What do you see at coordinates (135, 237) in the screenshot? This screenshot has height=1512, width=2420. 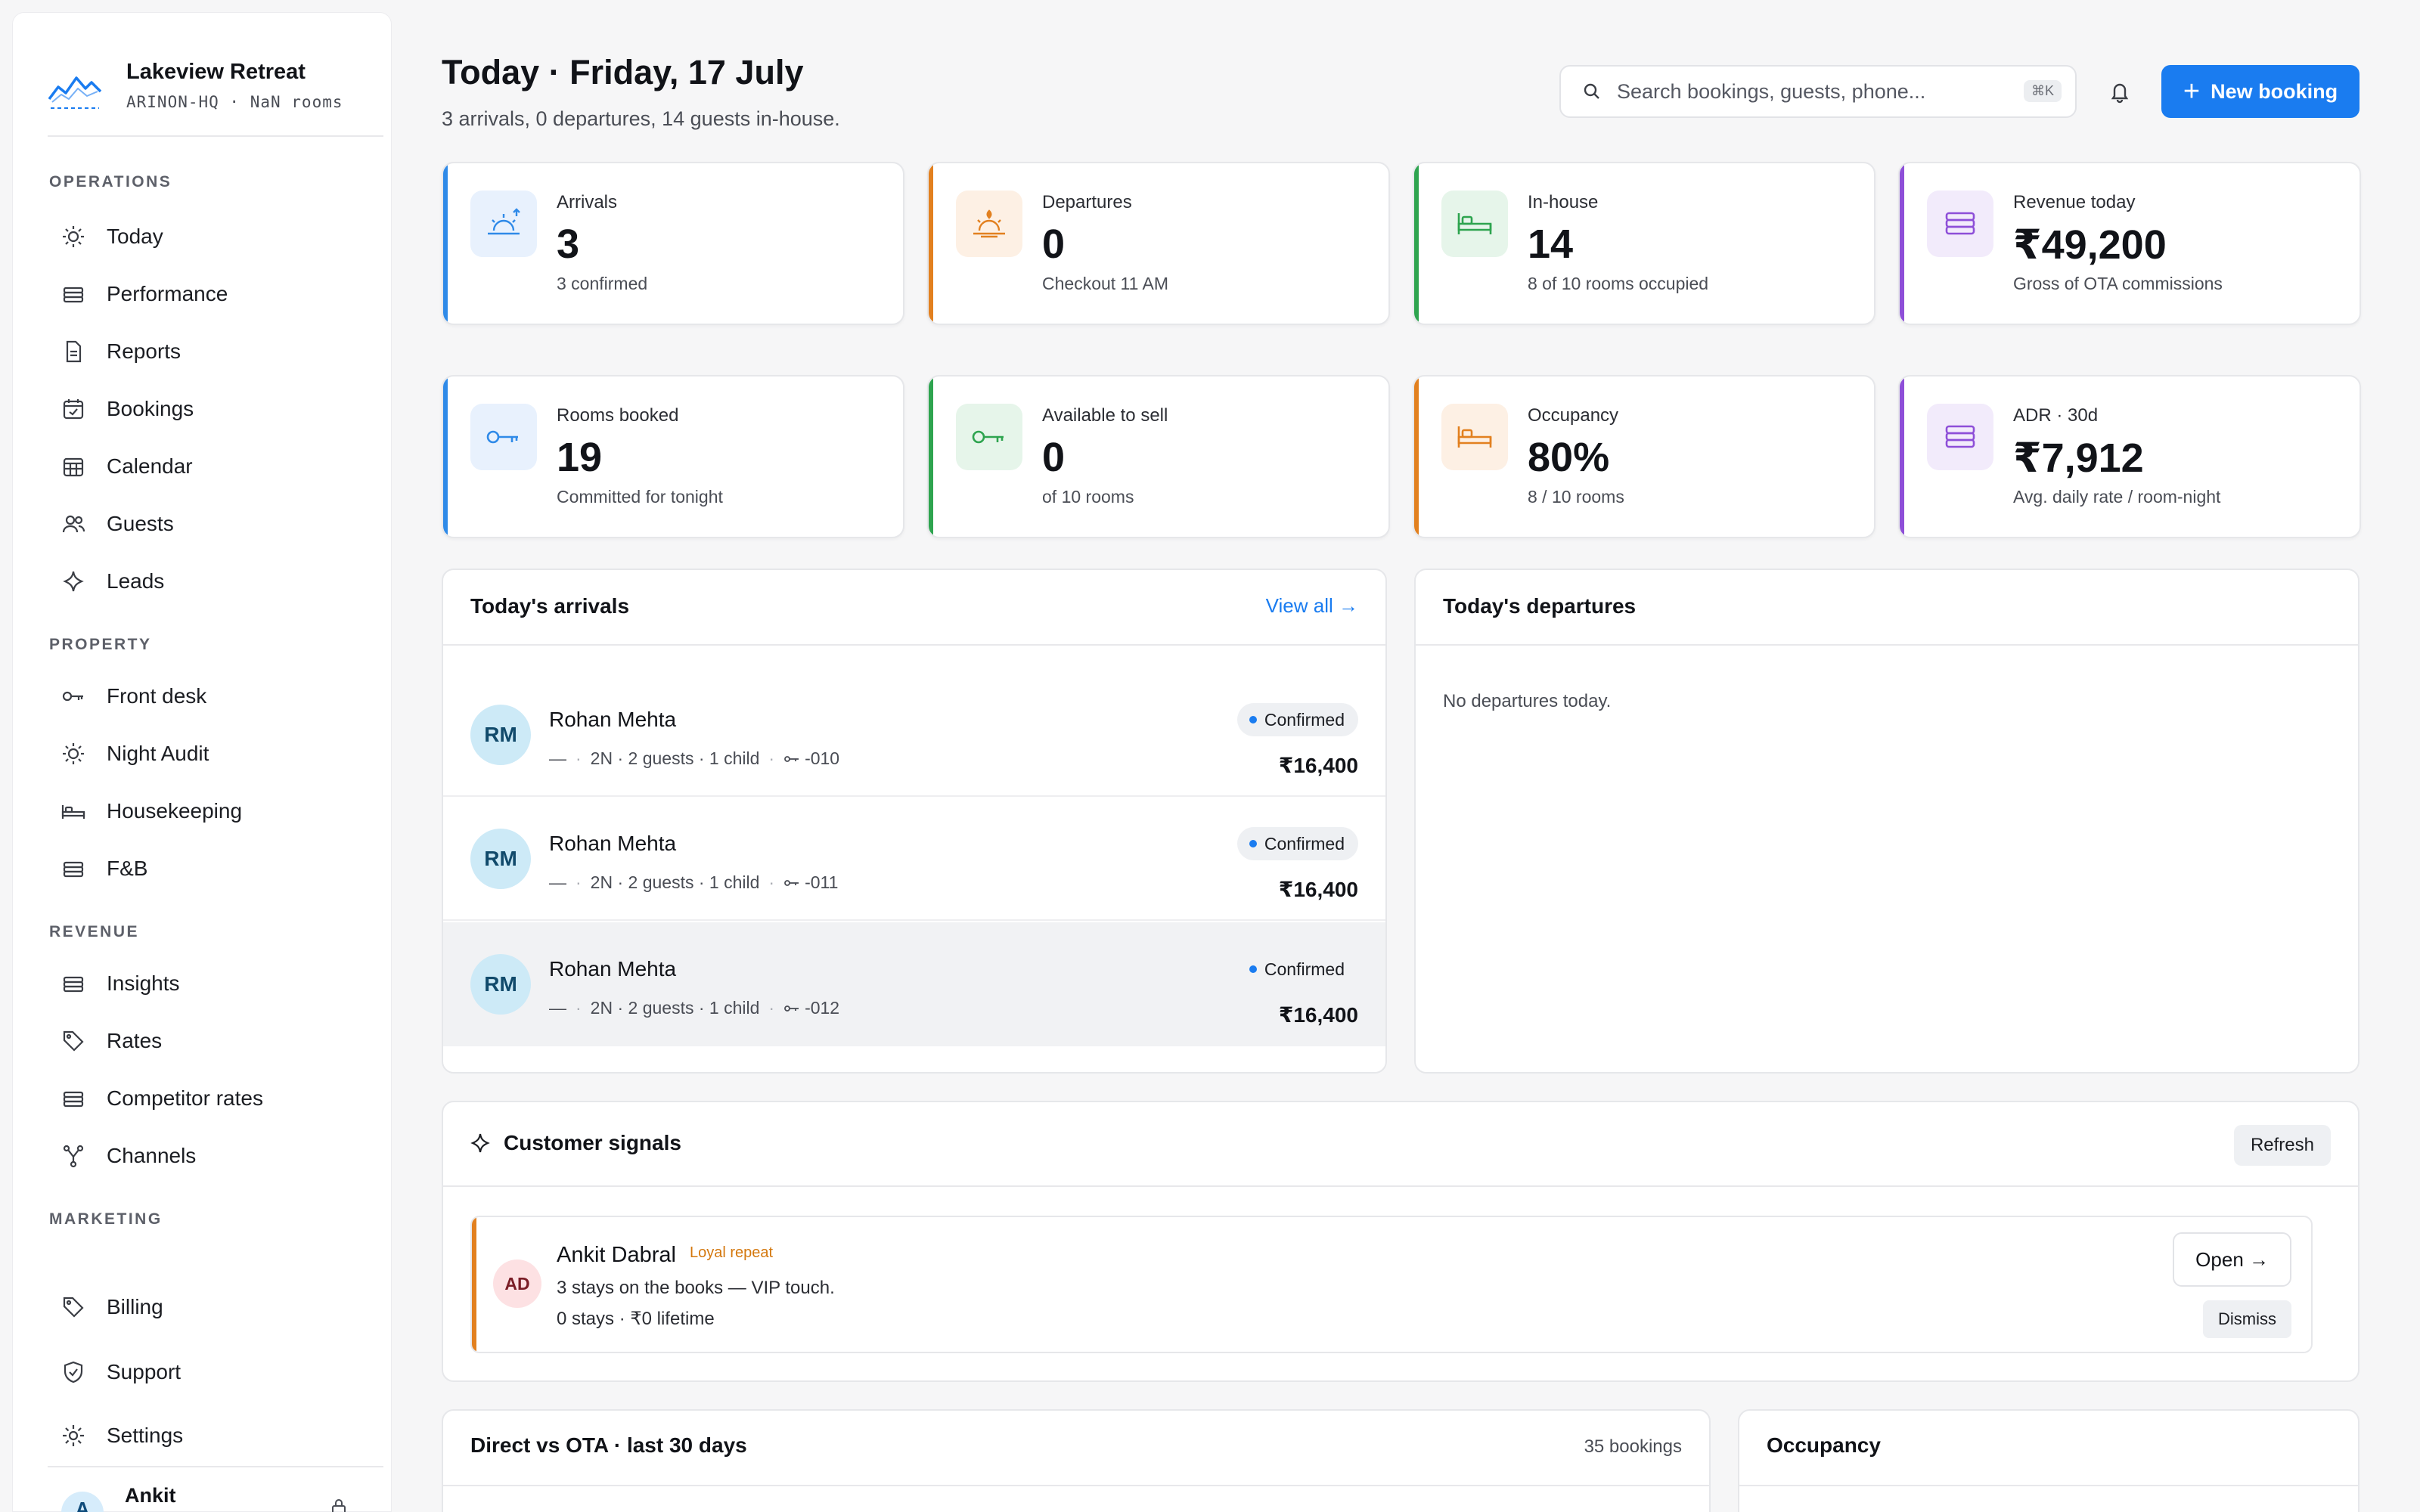 I see `sidebar-item-label: Today` at bounding box center [135, 237].